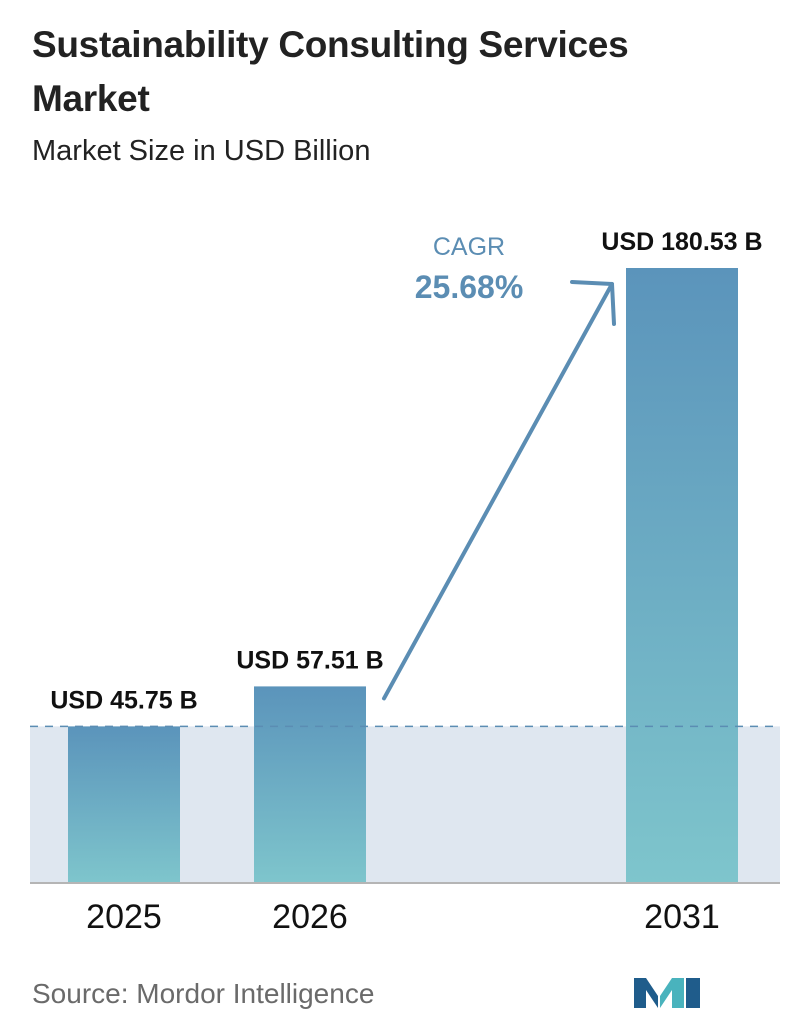 The height and width of the screenshot is (1034, 796). I want to click on x-tick-label-2026: 2026, so click(310, 917).